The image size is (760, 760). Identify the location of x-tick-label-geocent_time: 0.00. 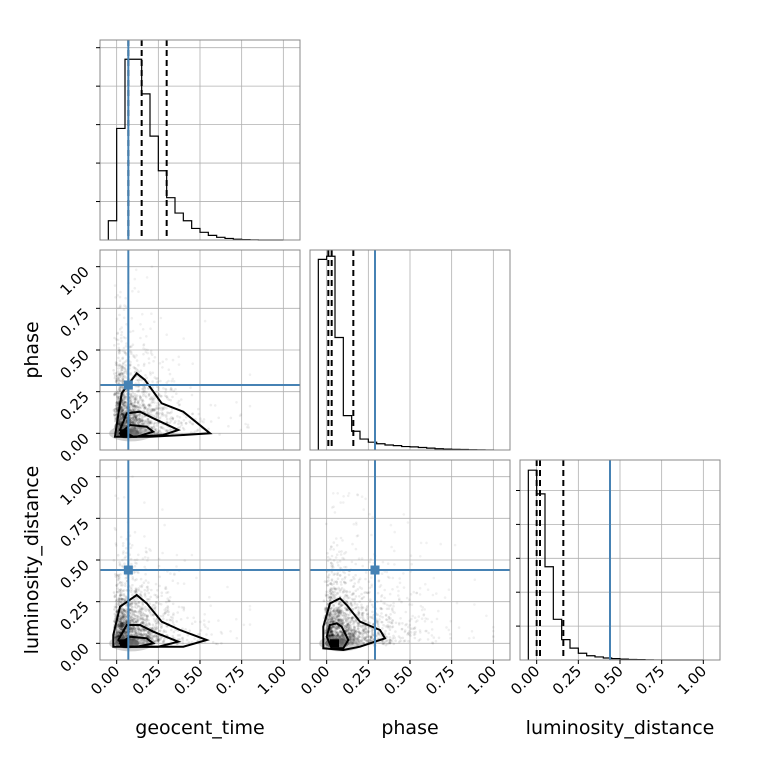
(105, 680).